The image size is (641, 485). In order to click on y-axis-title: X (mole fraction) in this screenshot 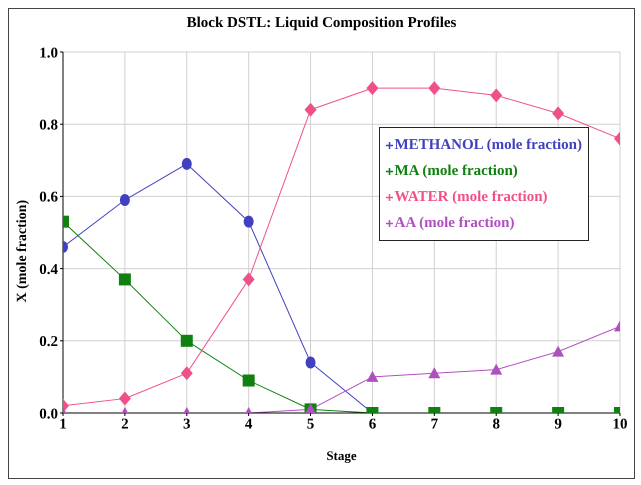, I will do `click(22, 251)`.